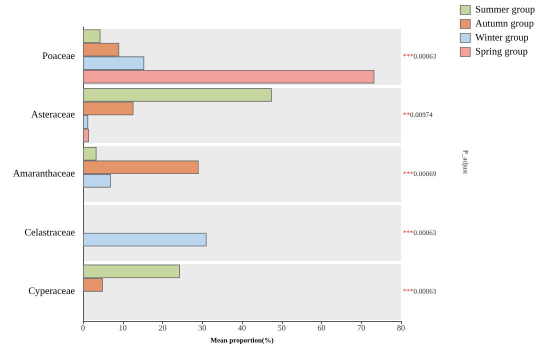  I want to click on x-tick-label: 0, so click(83, 328).